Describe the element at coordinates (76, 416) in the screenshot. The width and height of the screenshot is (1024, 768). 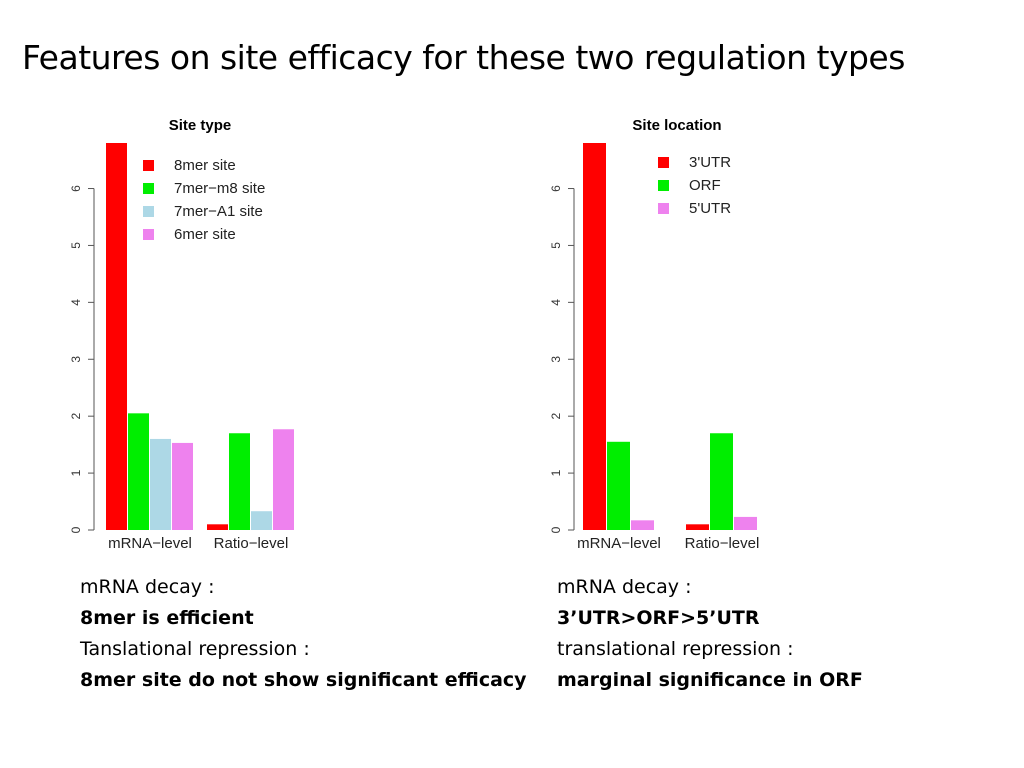
I see `site-type-y-tick-label: 2` at that location.